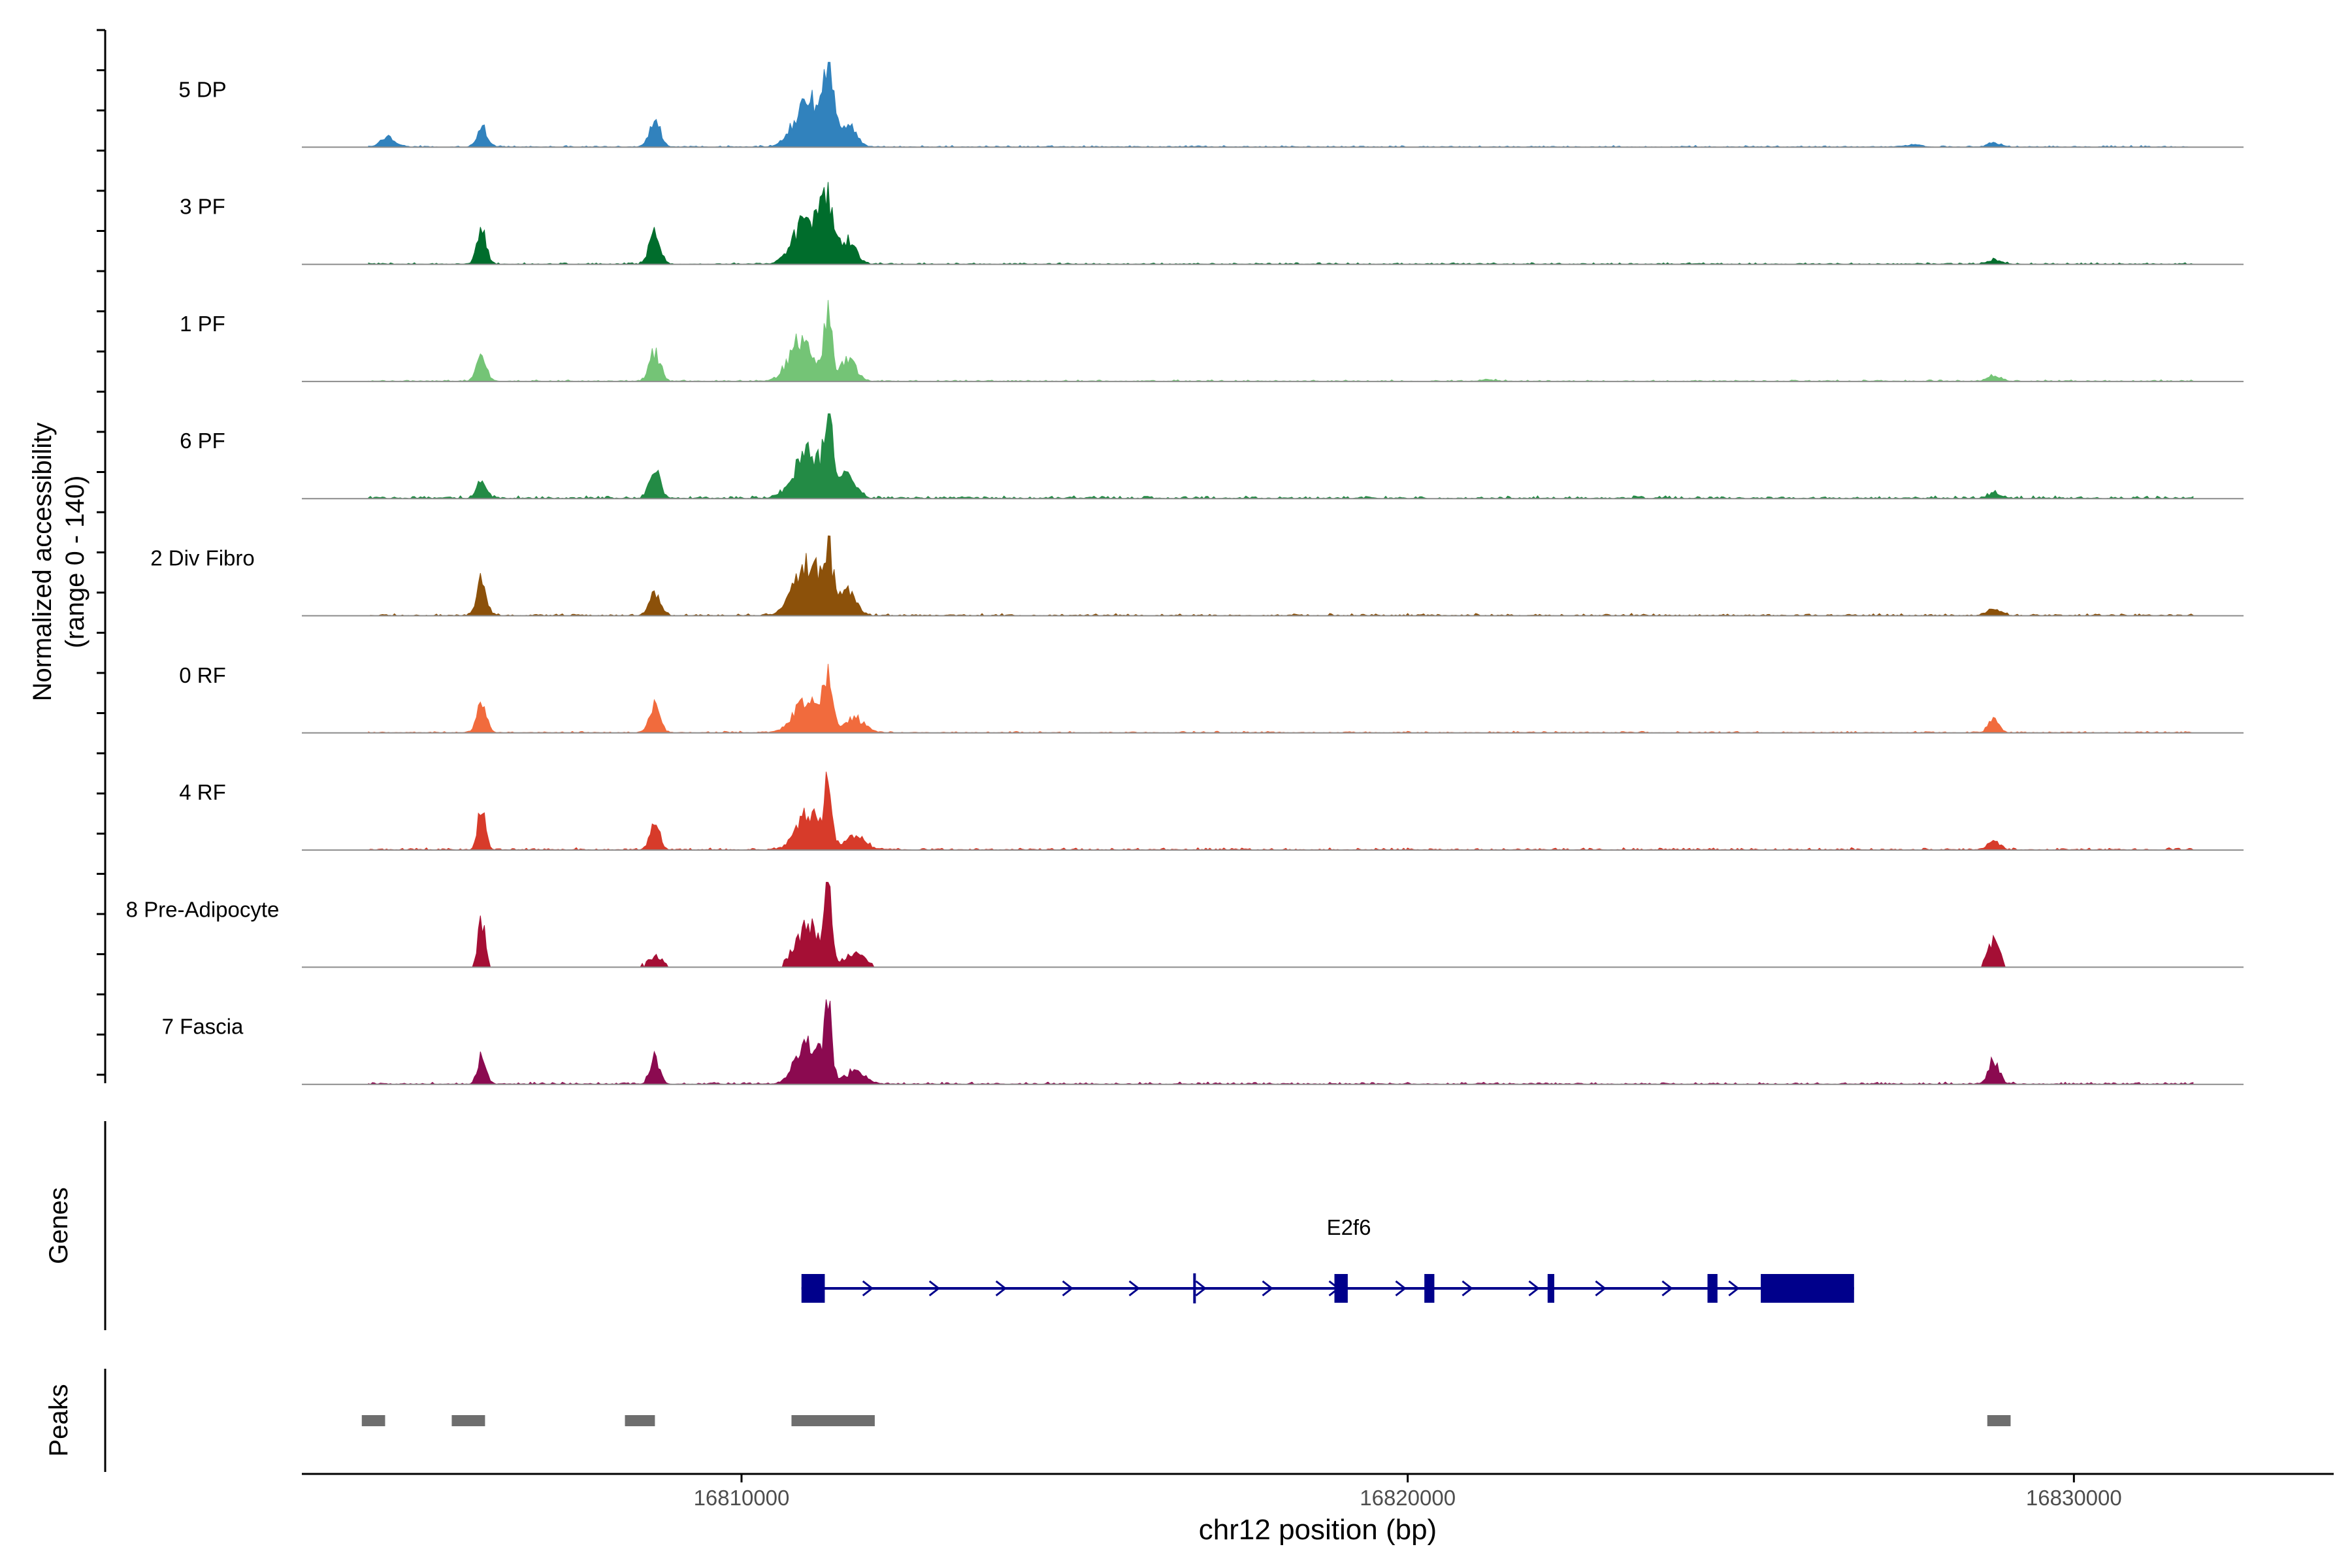 The image size is (2352, 1568). What do you see at coordinates (42, 562) in the screenshot?
I see `y-axis-label-line1: Normalized accessibility` at bounding box center [42, 562].